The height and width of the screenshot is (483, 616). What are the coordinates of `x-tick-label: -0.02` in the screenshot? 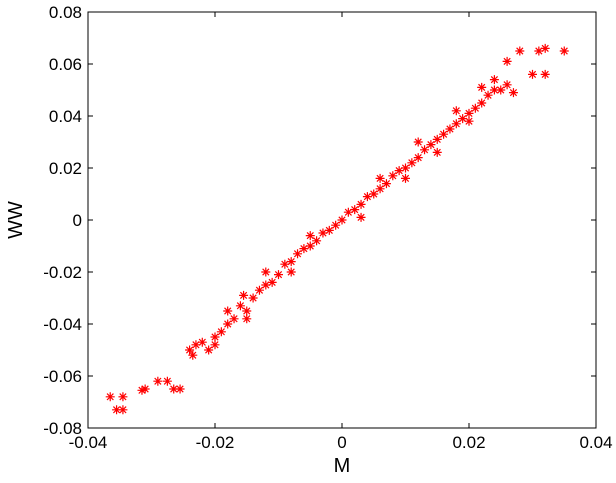 It's located at (215, 442).